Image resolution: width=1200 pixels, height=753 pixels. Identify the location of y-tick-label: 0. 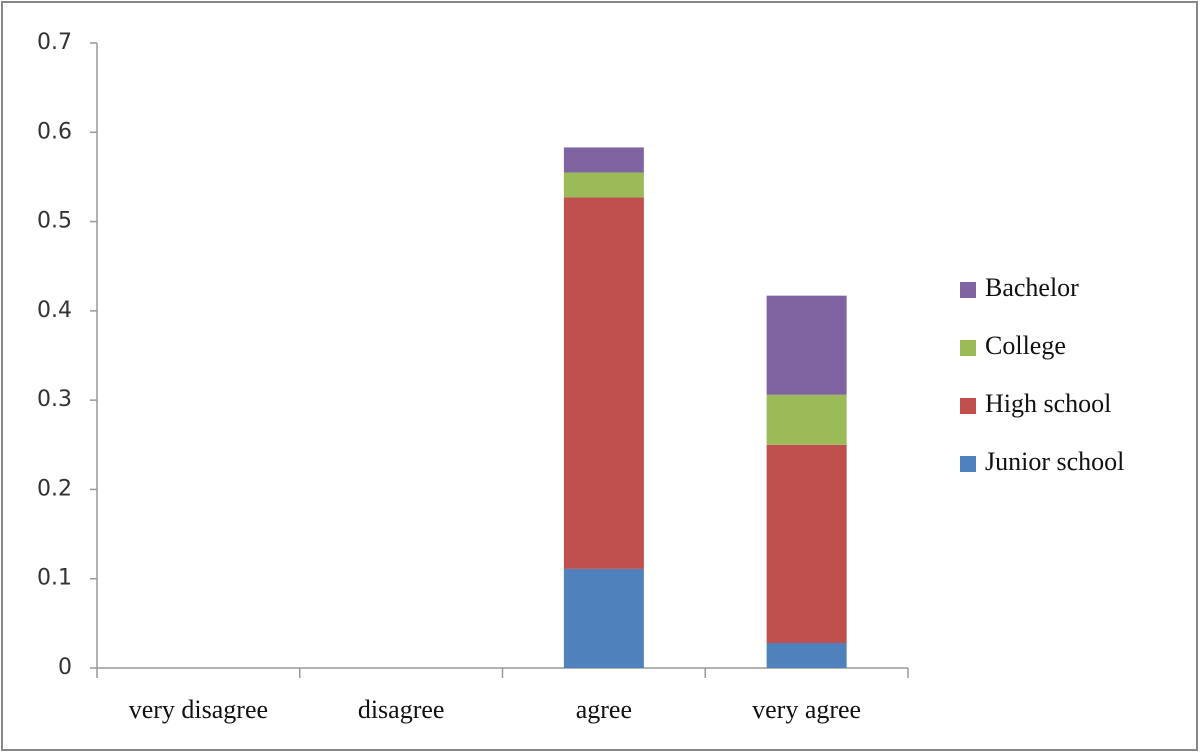
(65, 667).